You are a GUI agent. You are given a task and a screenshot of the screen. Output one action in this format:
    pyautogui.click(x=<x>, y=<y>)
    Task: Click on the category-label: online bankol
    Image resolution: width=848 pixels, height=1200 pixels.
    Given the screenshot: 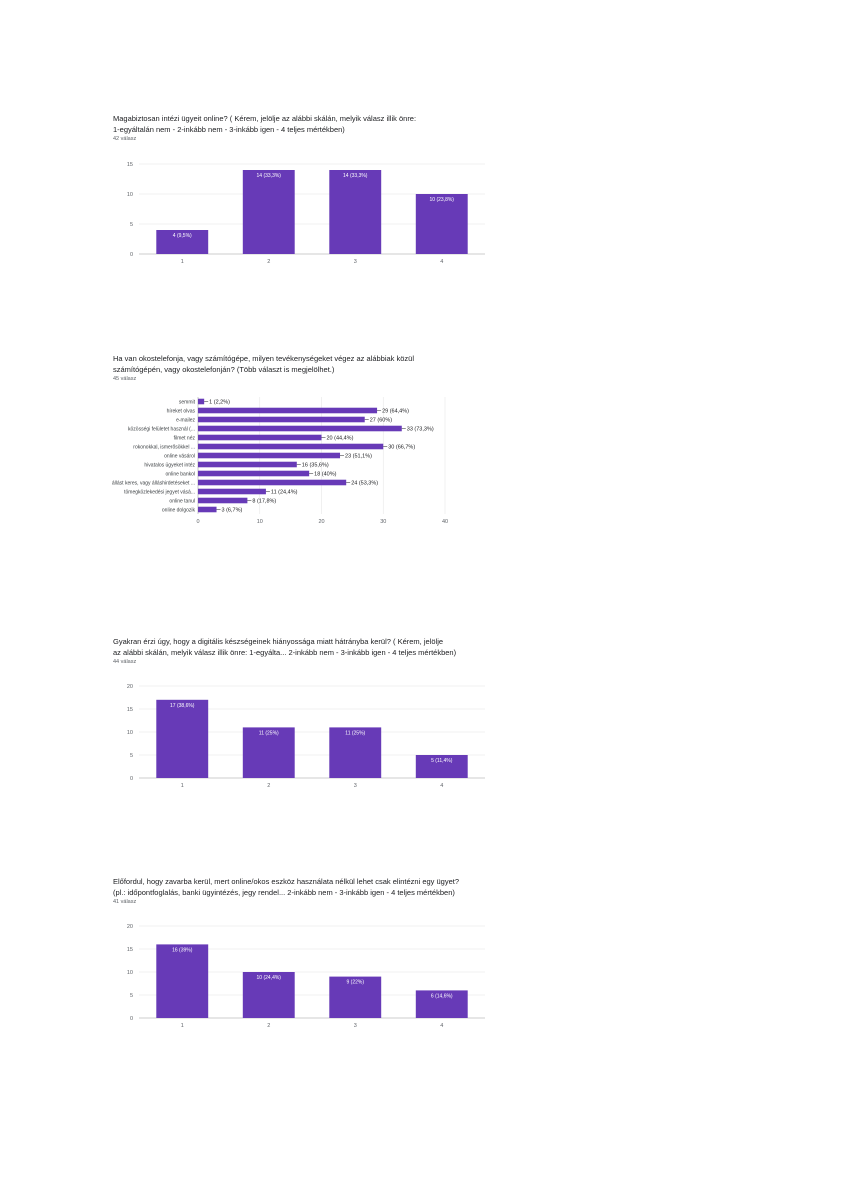 What is the action you would take?
    pyautogui.click(x=180, y=475)
    